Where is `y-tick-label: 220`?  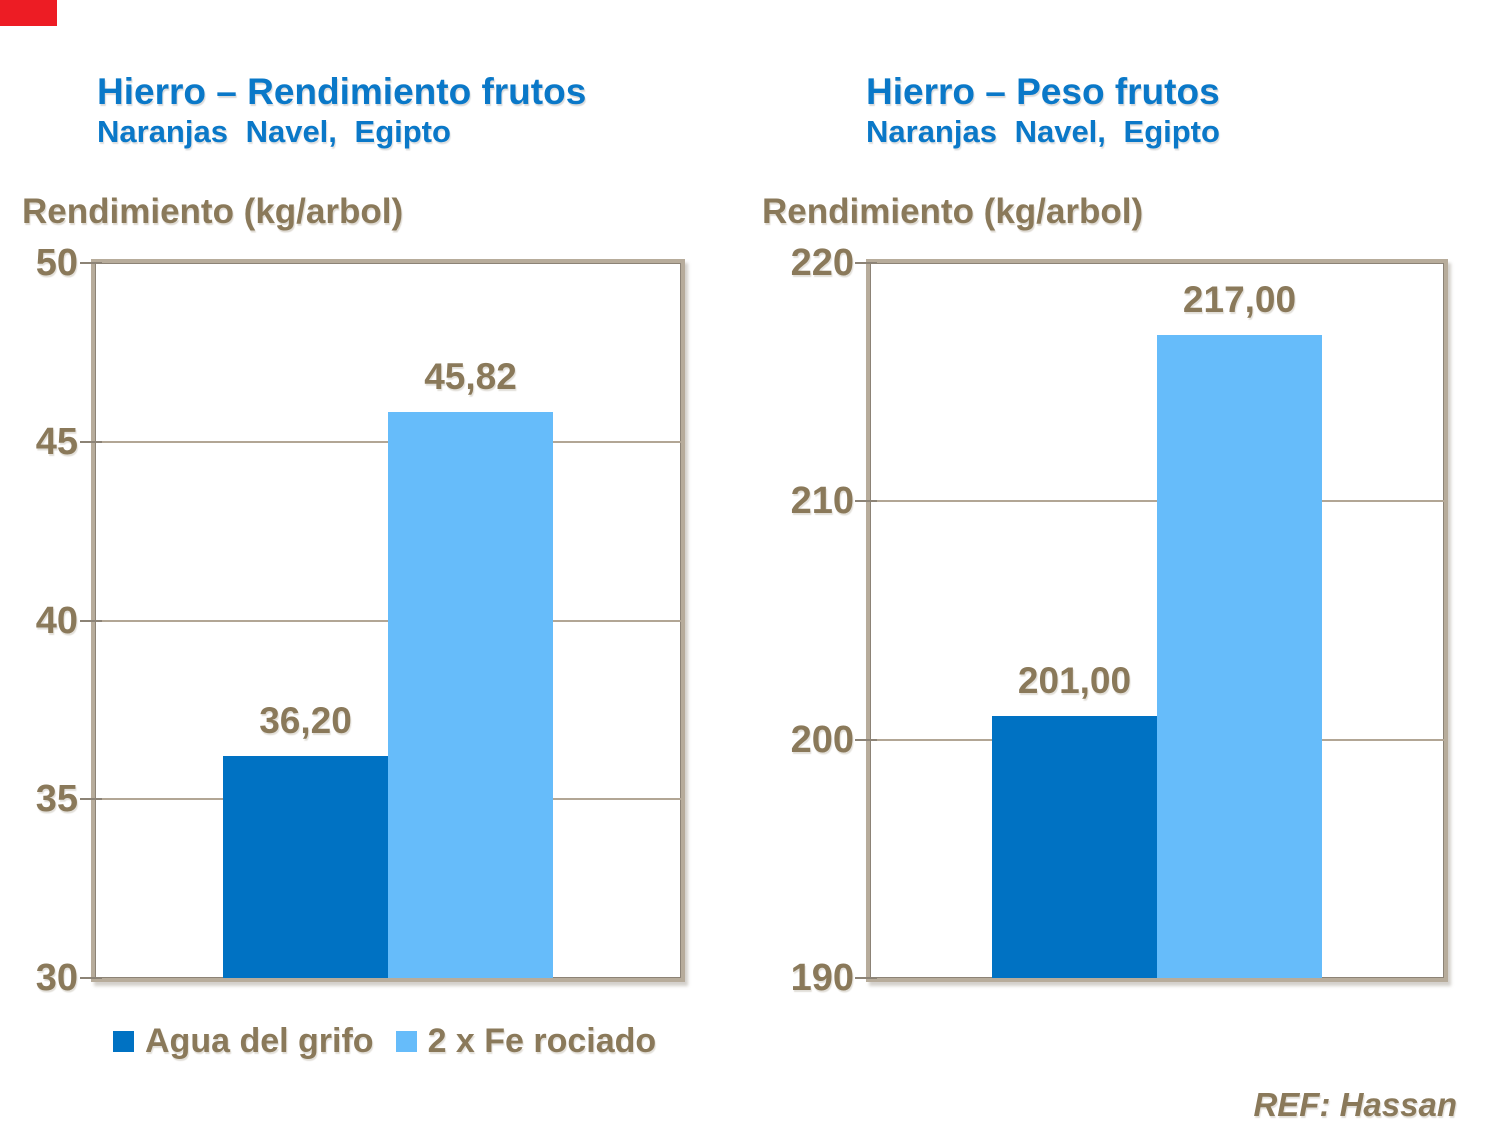
y-tick-label: 220 is located at coordinates (822, 263).